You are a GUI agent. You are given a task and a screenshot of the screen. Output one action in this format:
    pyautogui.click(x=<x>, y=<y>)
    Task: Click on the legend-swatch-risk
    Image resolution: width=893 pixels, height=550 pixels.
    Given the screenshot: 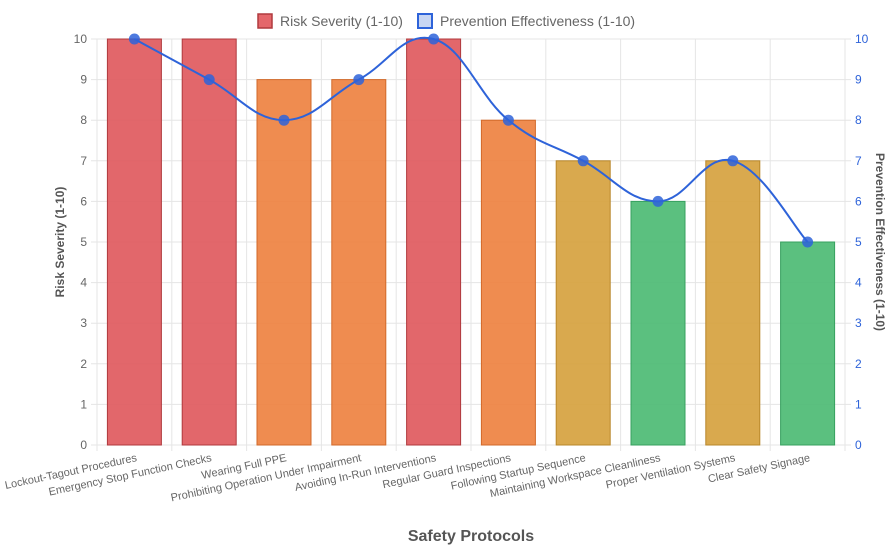 What is the action you would take?
    pyautogui.click(x=265, y=21)
    